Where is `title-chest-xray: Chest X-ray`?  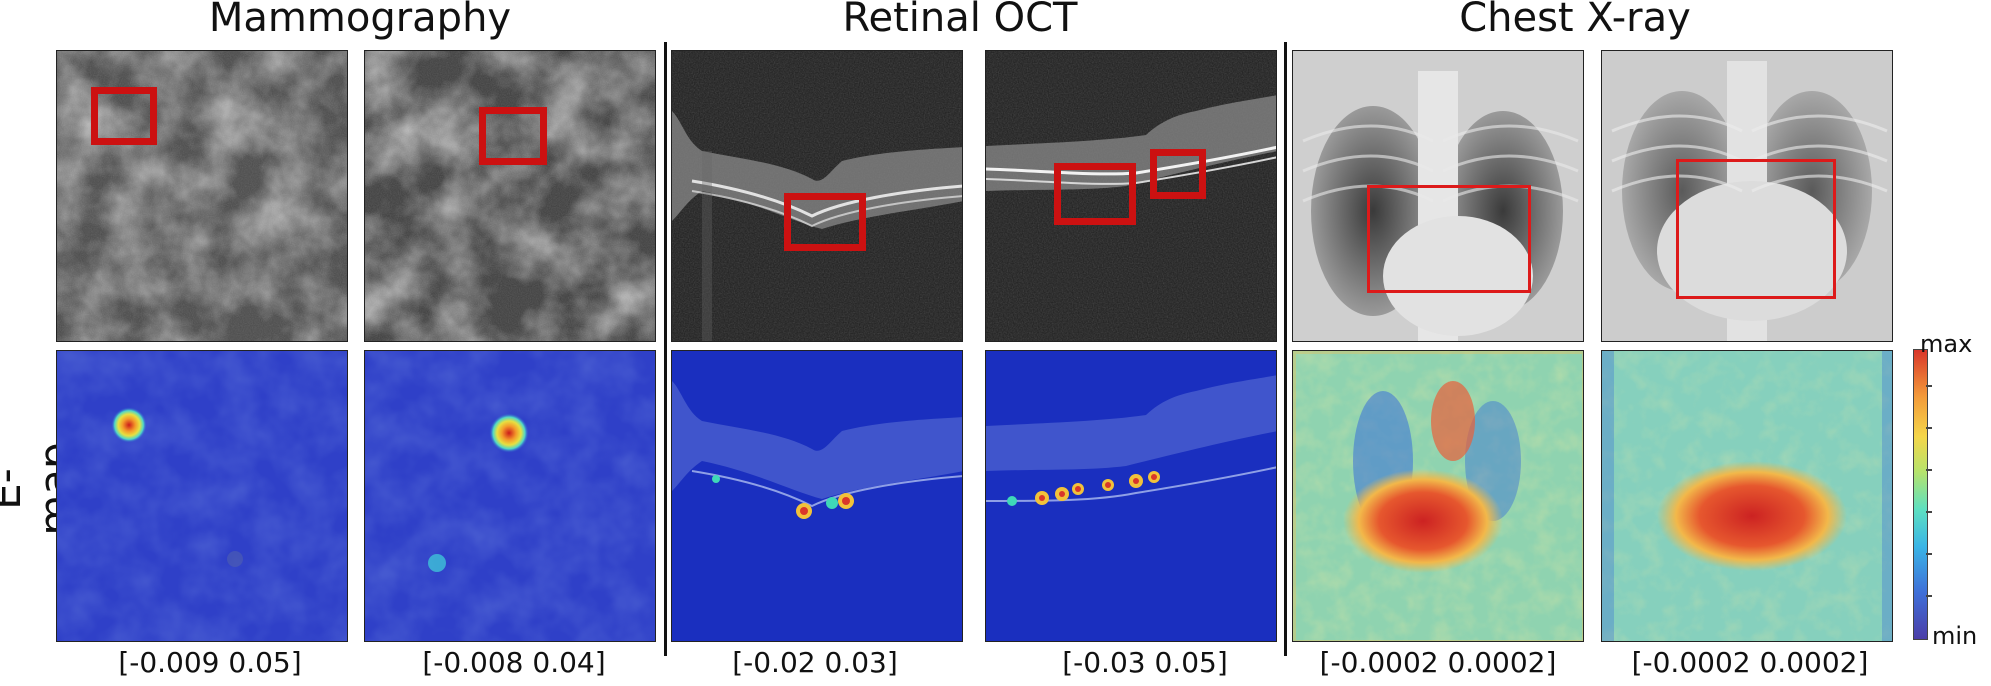
title-chest-xray: Chest X-ray is located at coordinates (1575, 20).